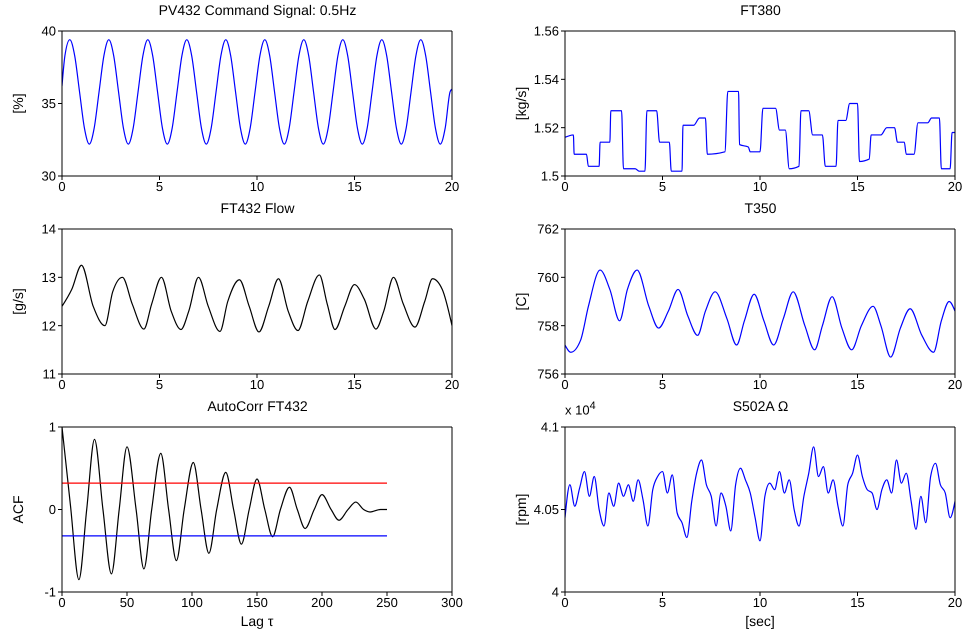 The image size is (967, 639). I want to click on y-tick-label: 4.1, so click(549, 427).